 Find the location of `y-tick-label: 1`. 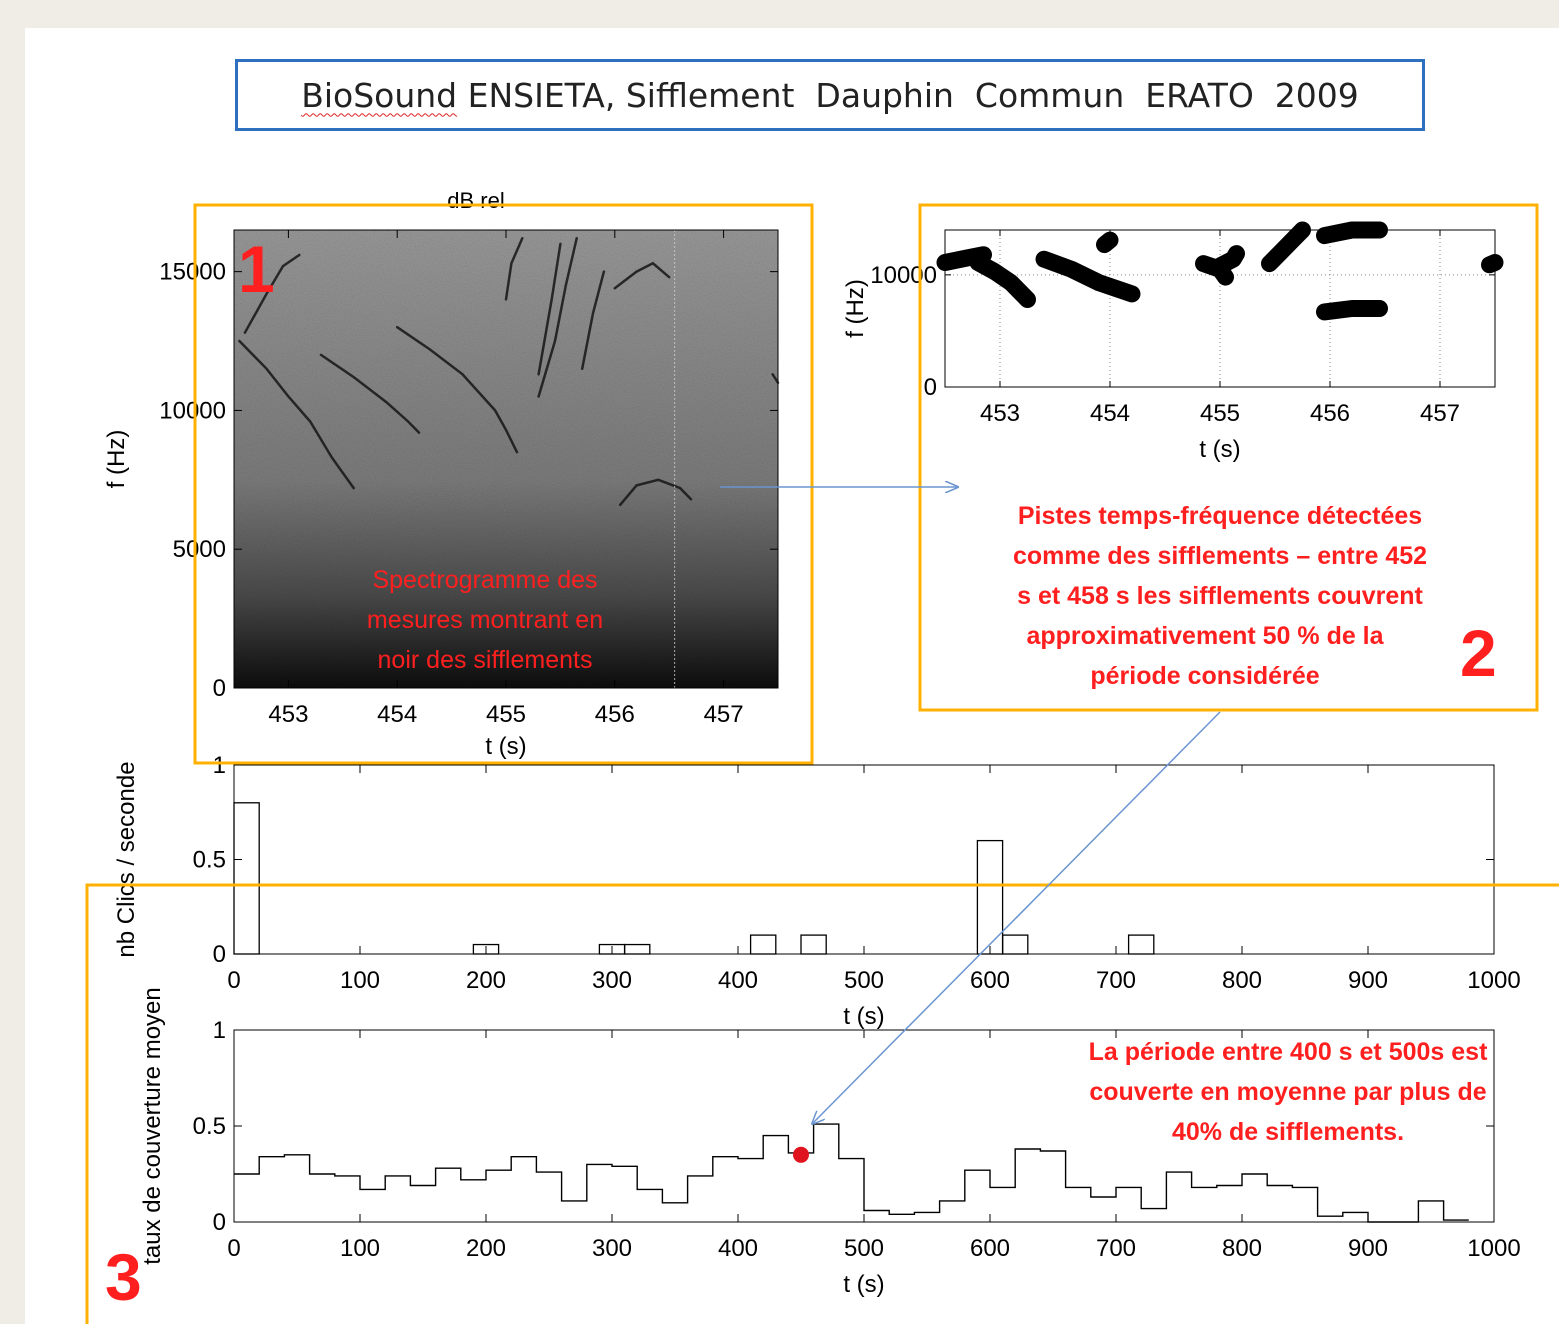

y-tick-label: 1 is located at coordinates (219, 765).